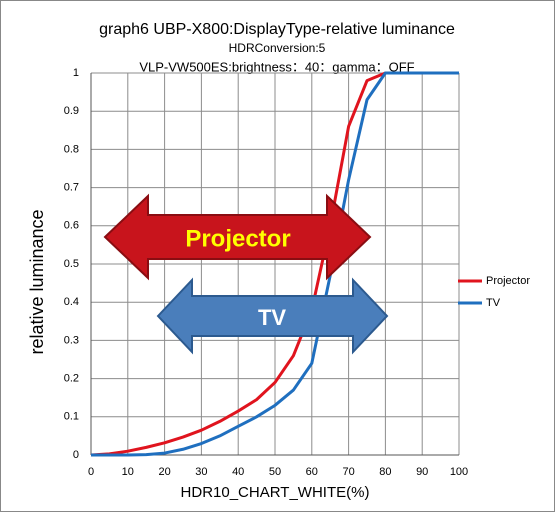 The height and width of the screenshot is (512, 555). I want to click on y-tick-label: 0.2, so click(71, 379).